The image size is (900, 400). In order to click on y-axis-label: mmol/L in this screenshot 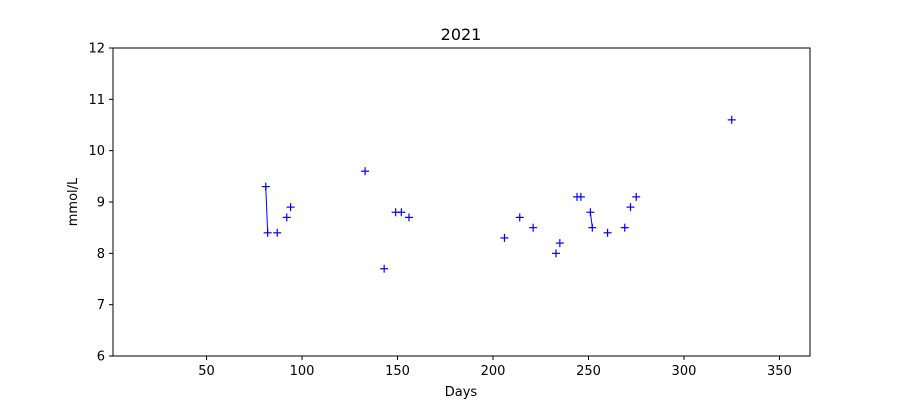, I will do `click(73, 201)`.